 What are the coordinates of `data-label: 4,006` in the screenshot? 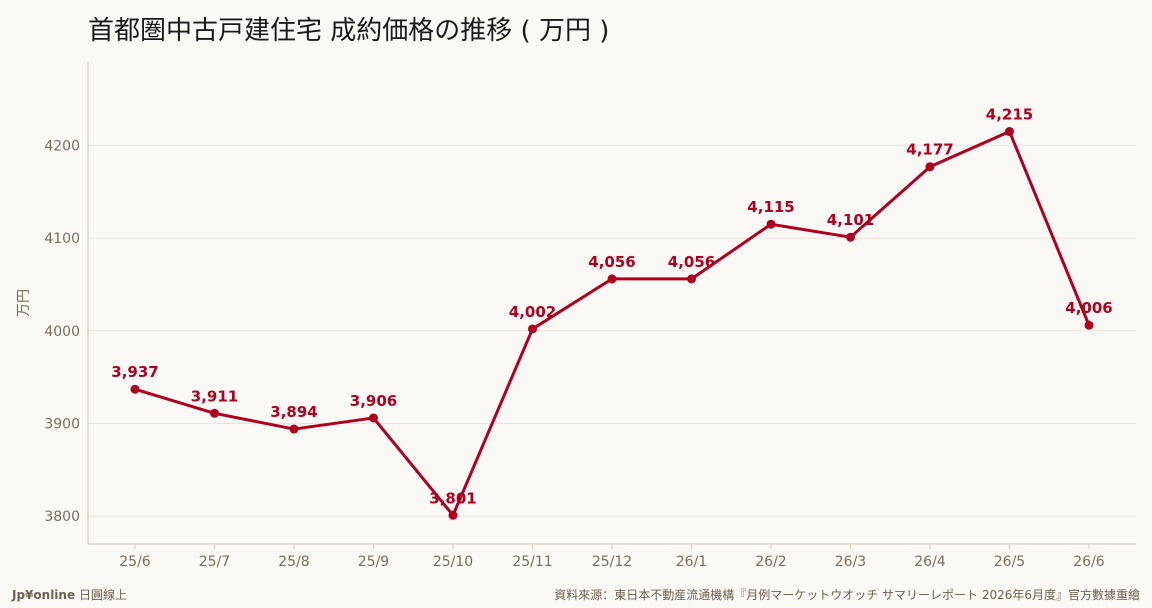 It's located at (1088, 308).